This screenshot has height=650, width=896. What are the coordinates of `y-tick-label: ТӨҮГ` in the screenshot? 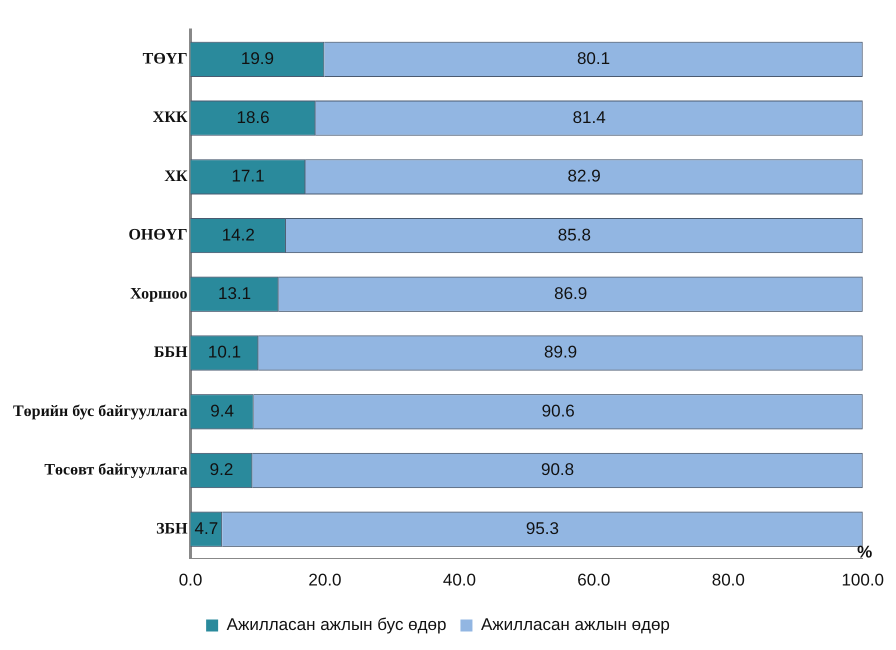 It's located at (165, 59).